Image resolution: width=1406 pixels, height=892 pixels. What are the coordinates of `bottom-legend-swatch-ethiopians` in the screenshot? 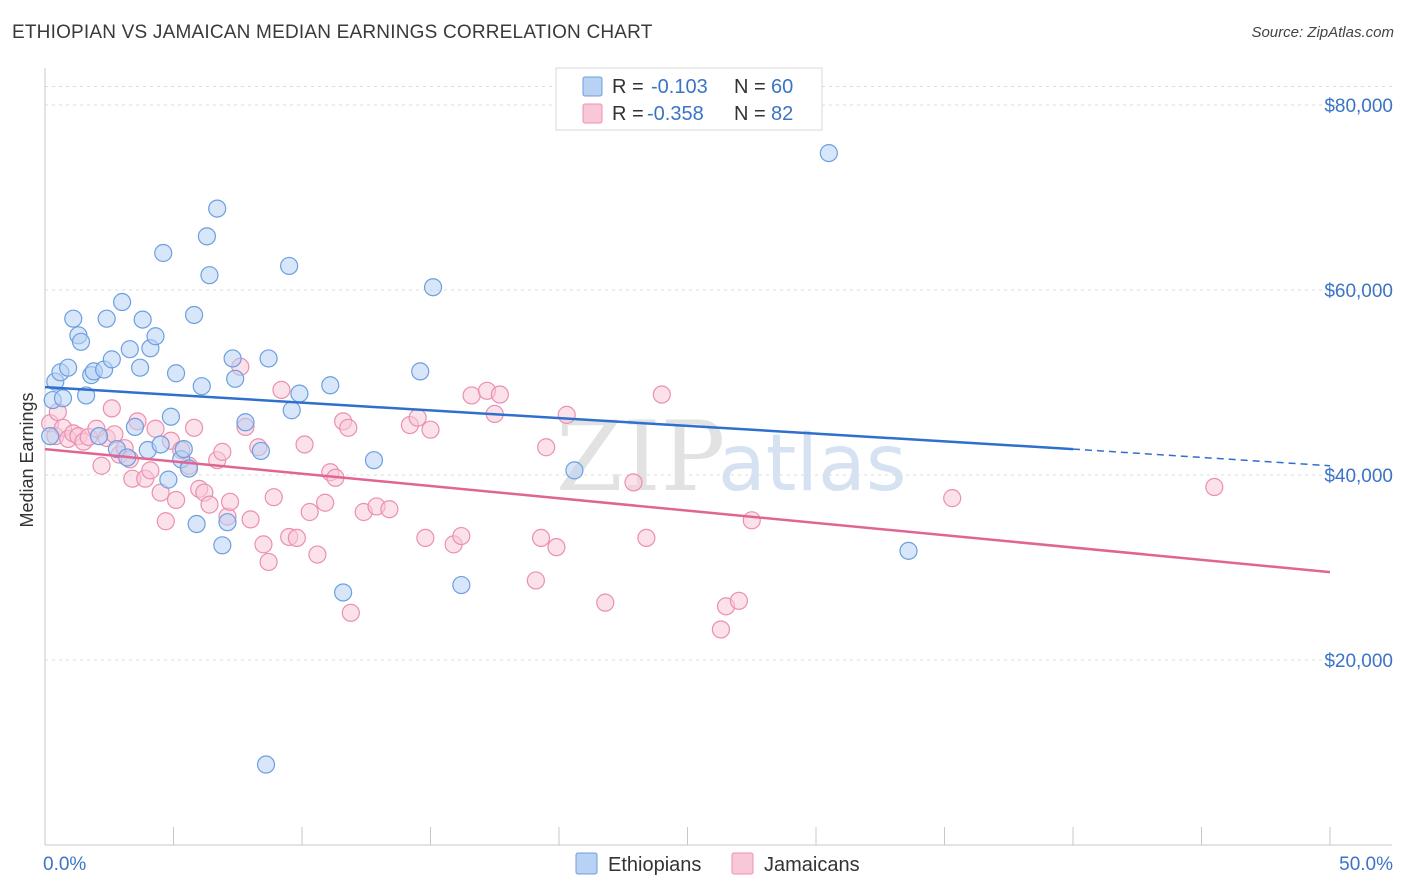 It's located at (586, 863).